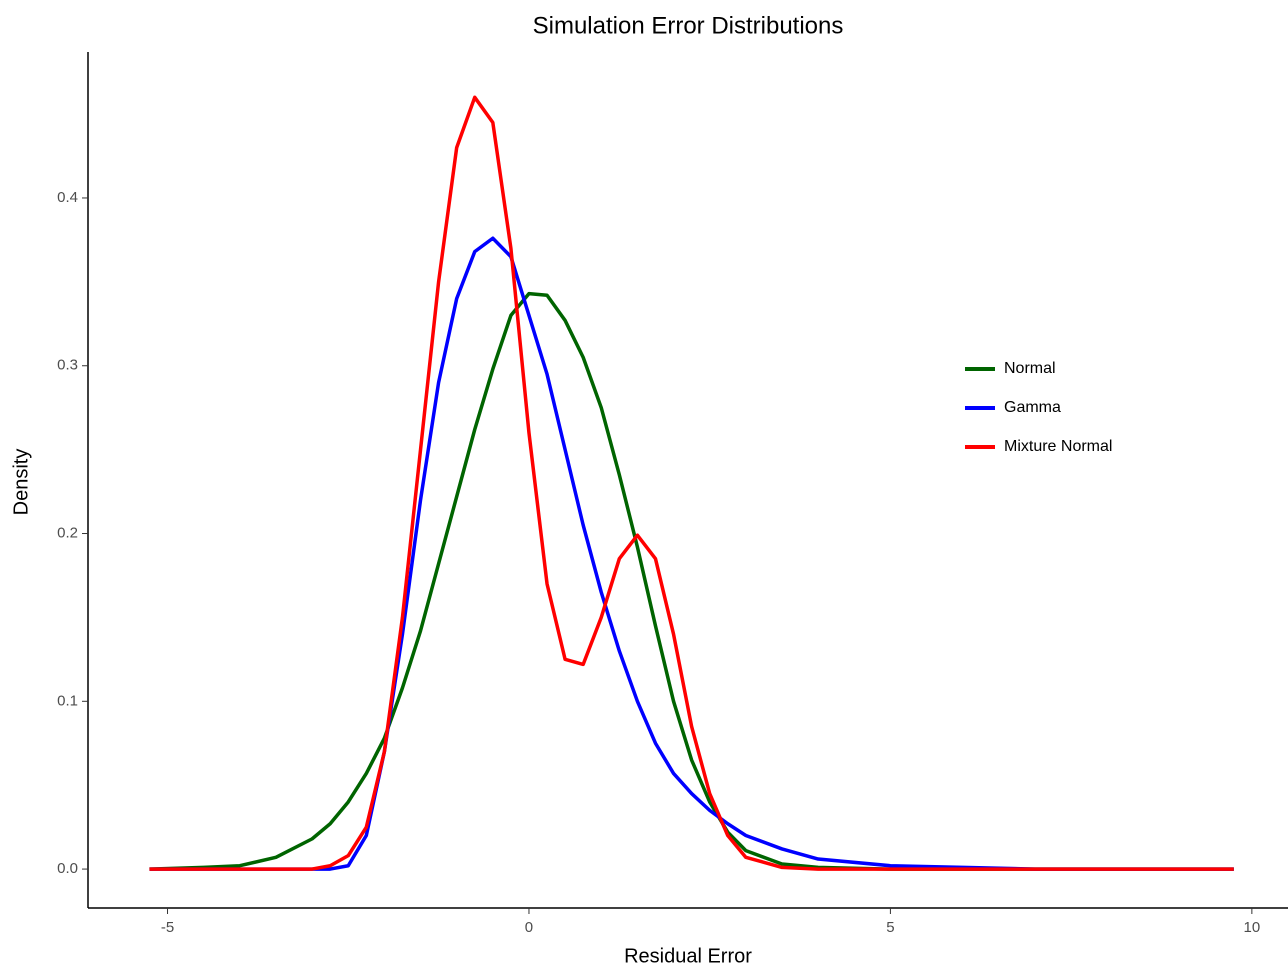 The image size is (1288, 971). I want to click on y-tick-label: 0.4, so click(67, 197).